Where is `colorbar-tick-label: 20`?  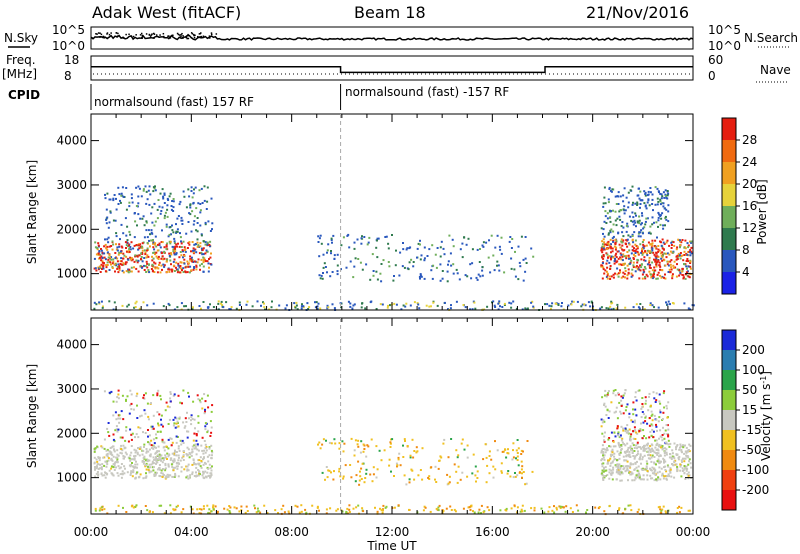 colorbar-tick-label: 20 is located at coordinates (749, 184).